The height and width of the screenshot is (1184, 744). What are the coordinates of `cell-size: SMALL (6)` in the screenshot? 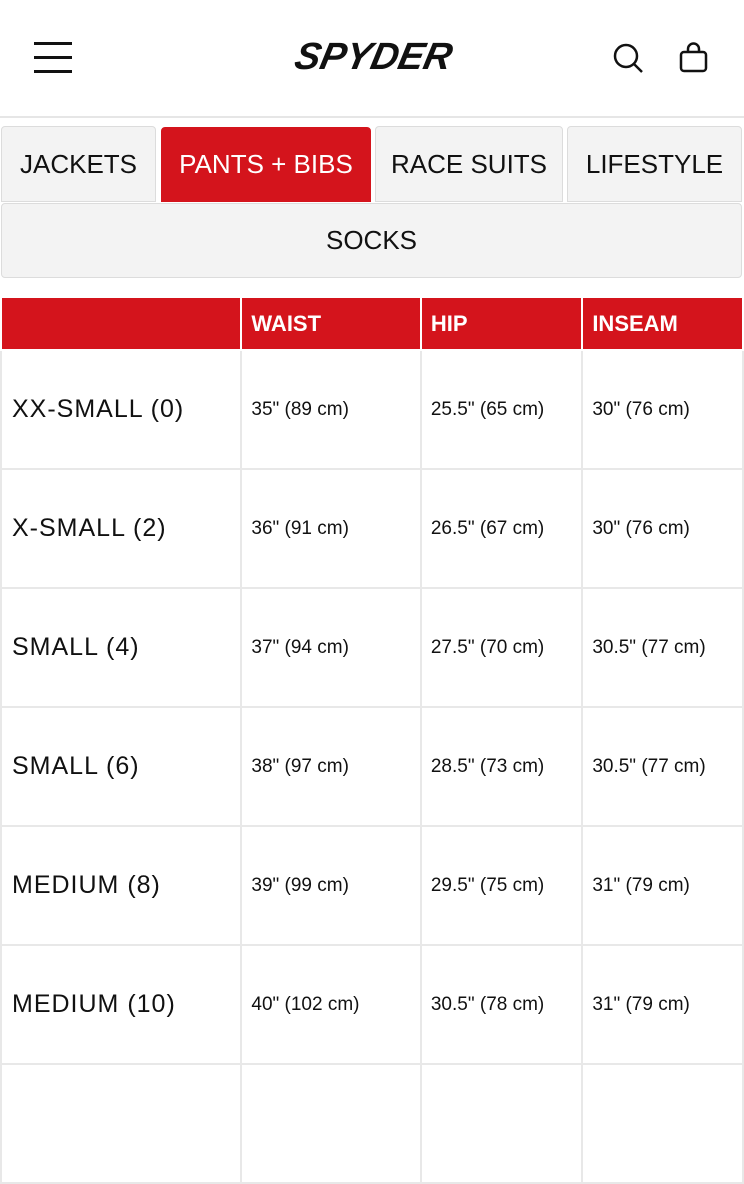 It's located at (121, 766).